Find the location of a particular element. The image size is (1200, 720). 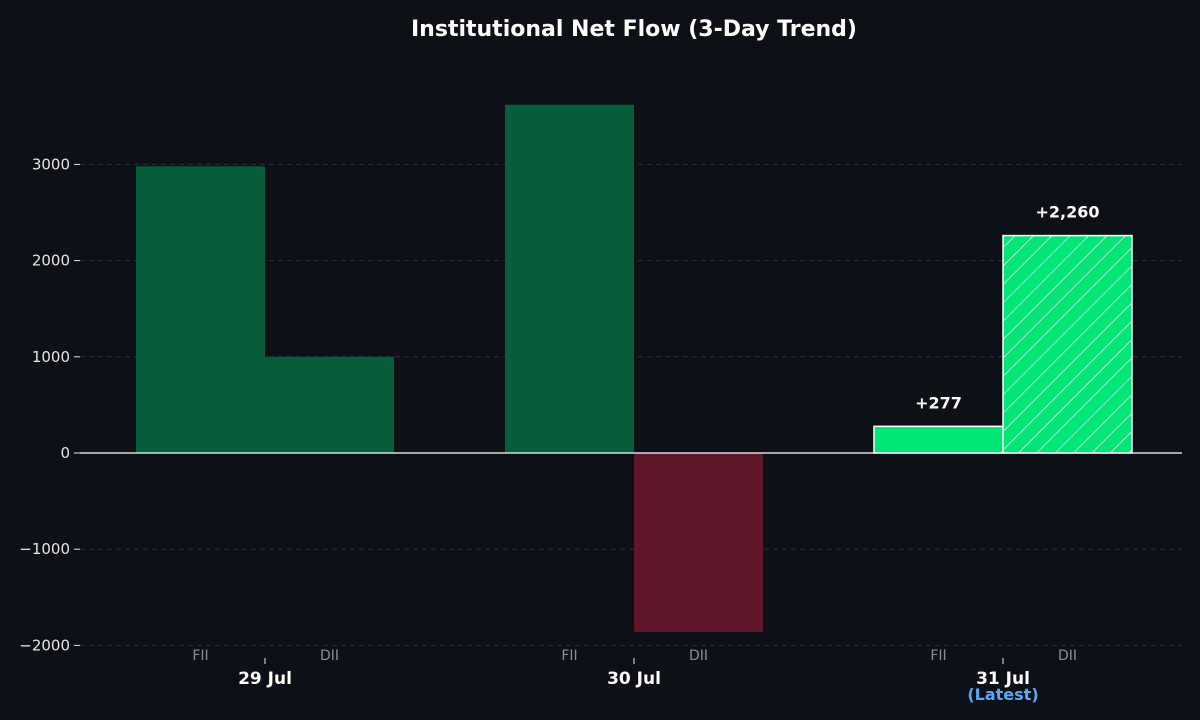

y-tick-label: −2000 is located at coordinates (44, 645).